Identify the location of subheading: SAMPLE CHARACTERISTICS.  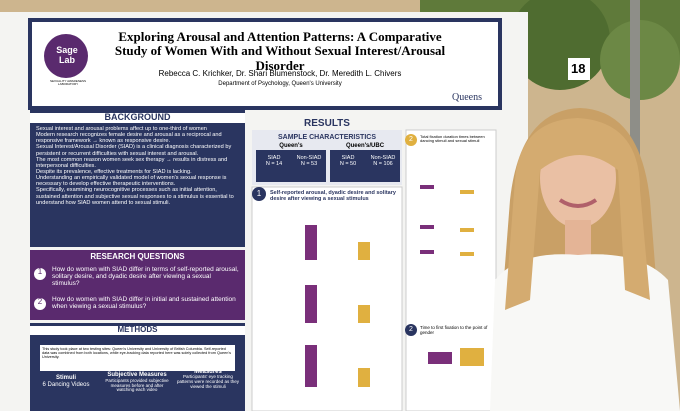
(326, 137).